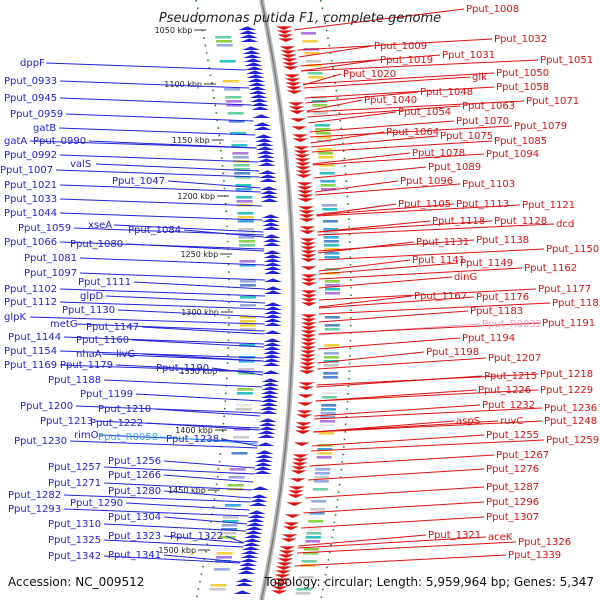 The height and width of the screenshot is (600, 600). Describe the element at coordinates (138, 181) in the screenshot. I see `left-gene-label: Pput_1047` at that location.